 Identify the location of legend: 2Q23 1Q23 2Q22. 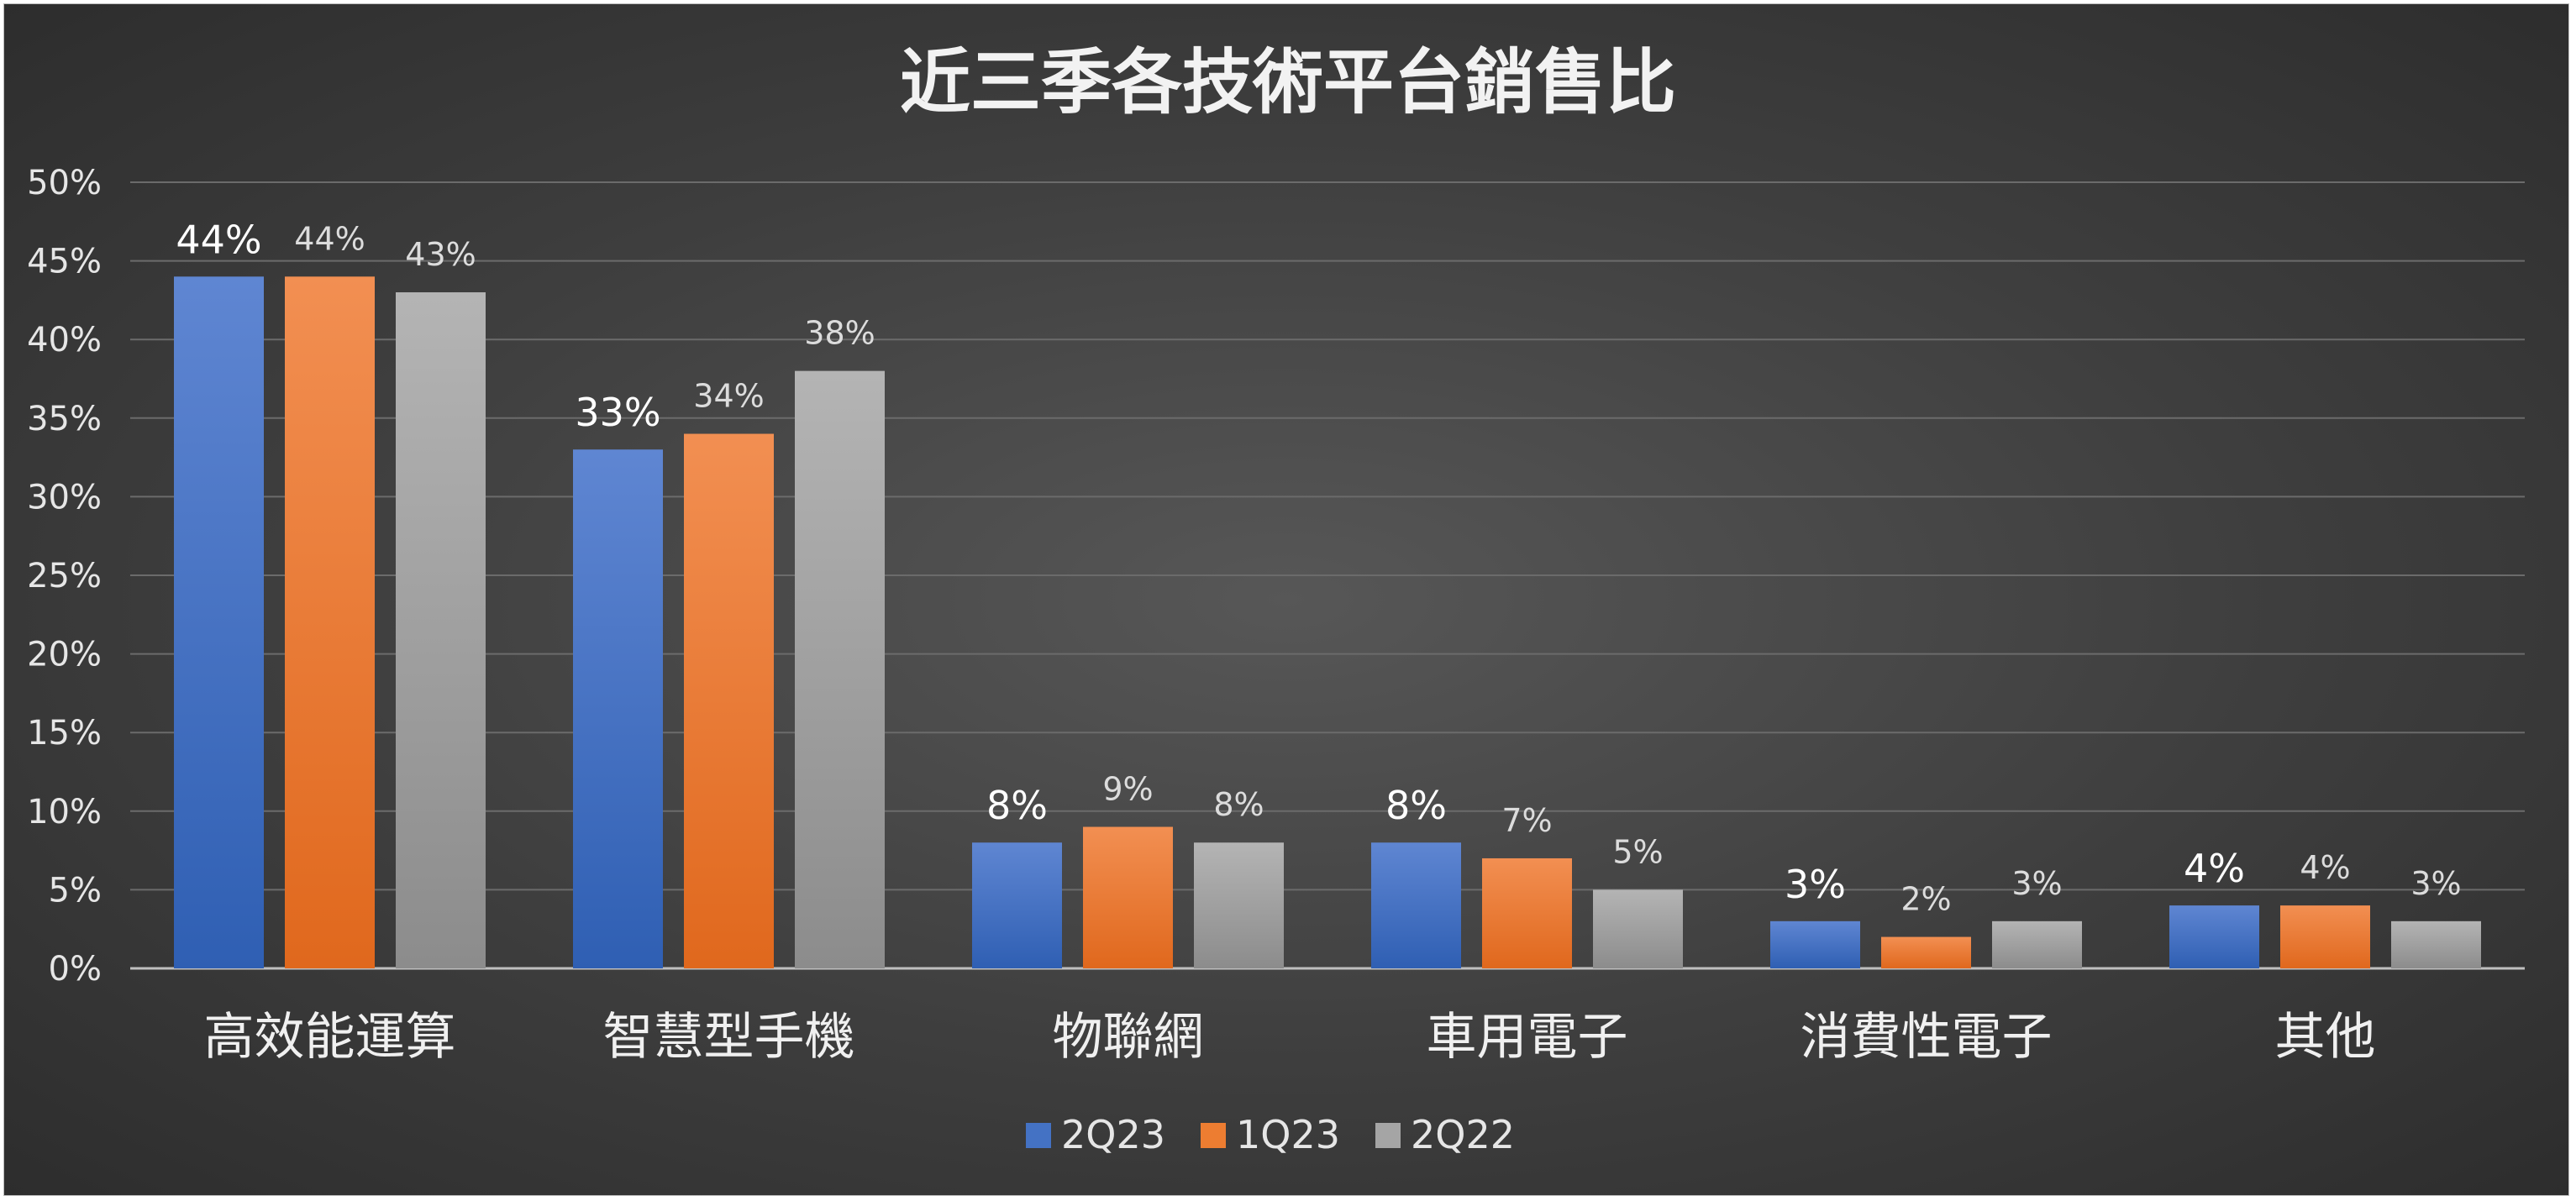
(1270, 1134).